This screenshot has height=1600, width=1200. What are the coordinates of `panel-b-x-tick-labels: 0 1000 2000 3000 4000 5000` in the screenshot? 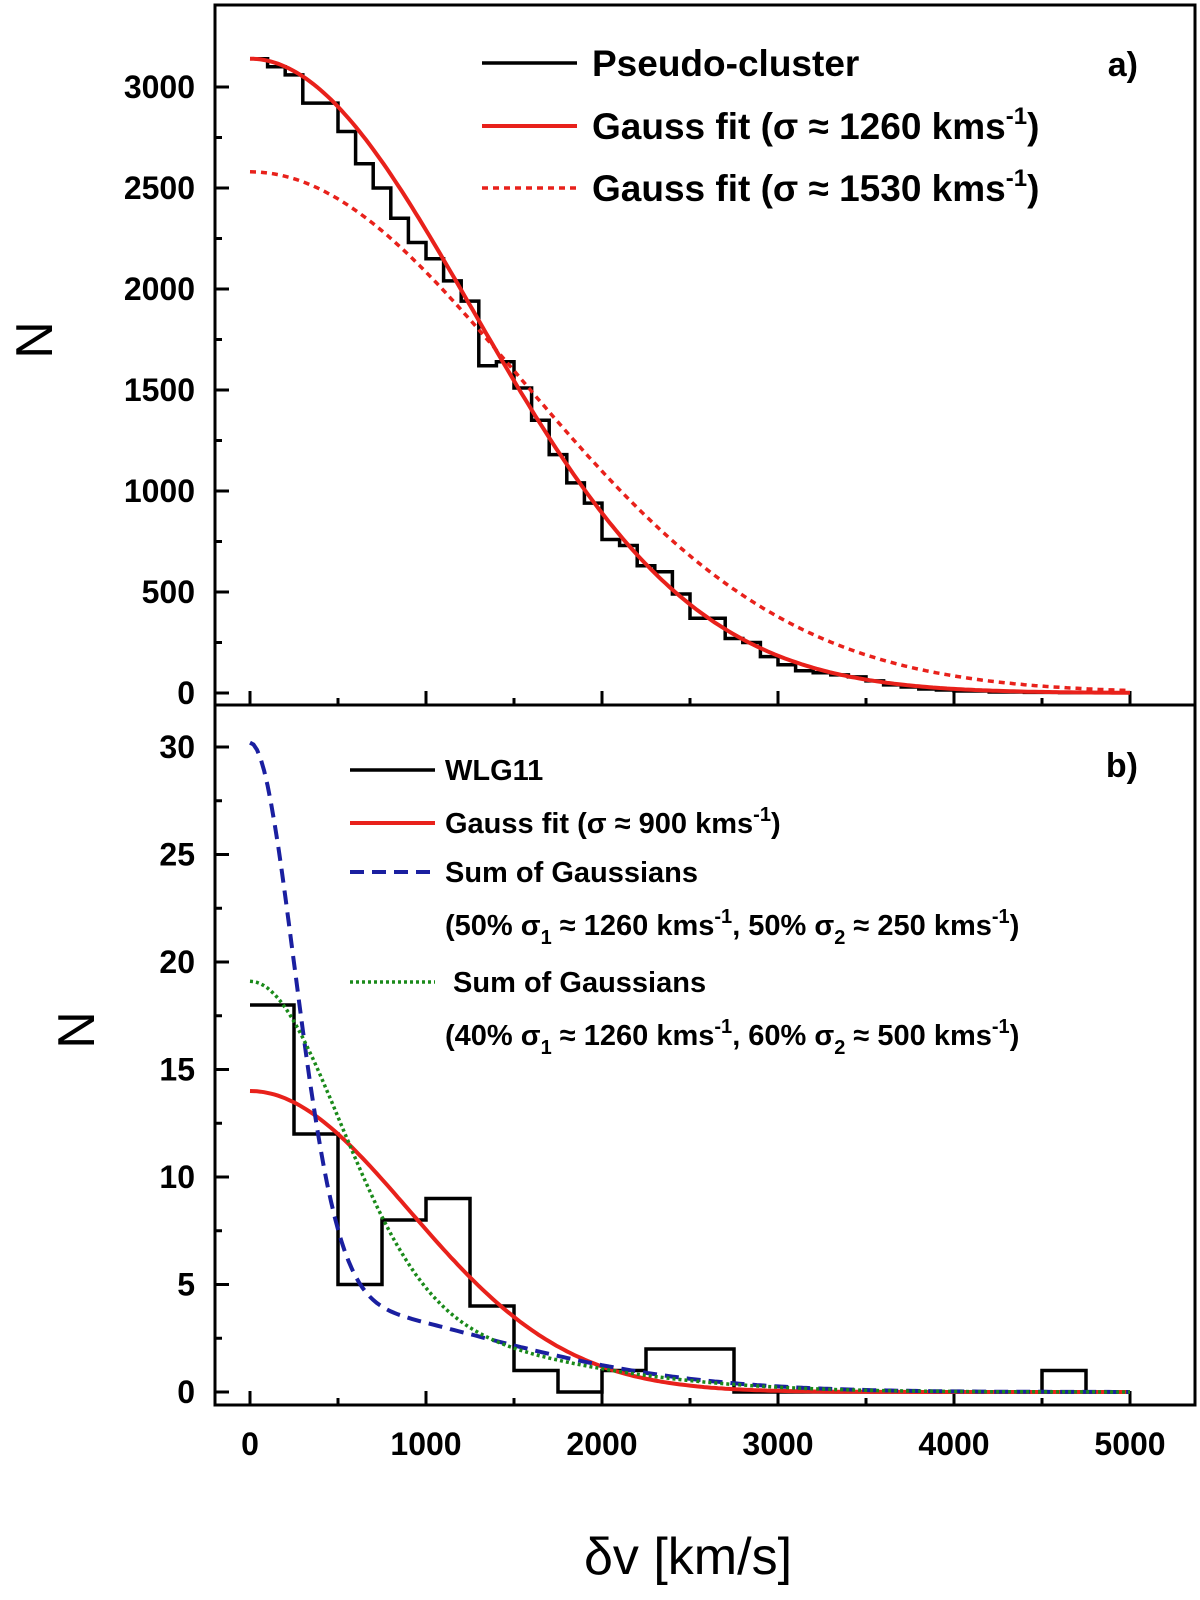 It's located at (703, 1444).